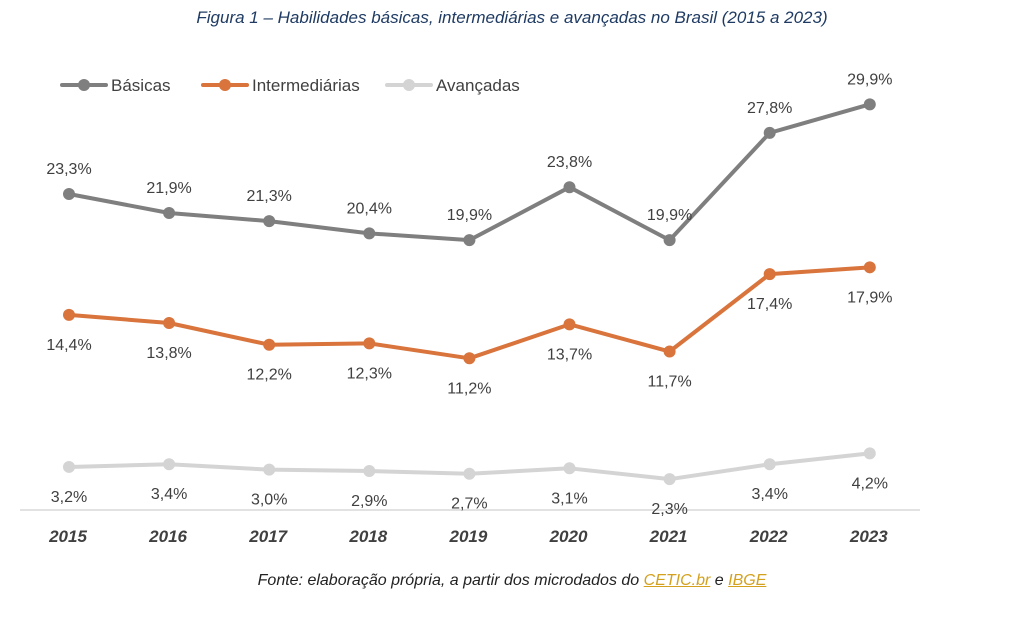  I want to click on data-label: 20,4%, so click(369, 208).